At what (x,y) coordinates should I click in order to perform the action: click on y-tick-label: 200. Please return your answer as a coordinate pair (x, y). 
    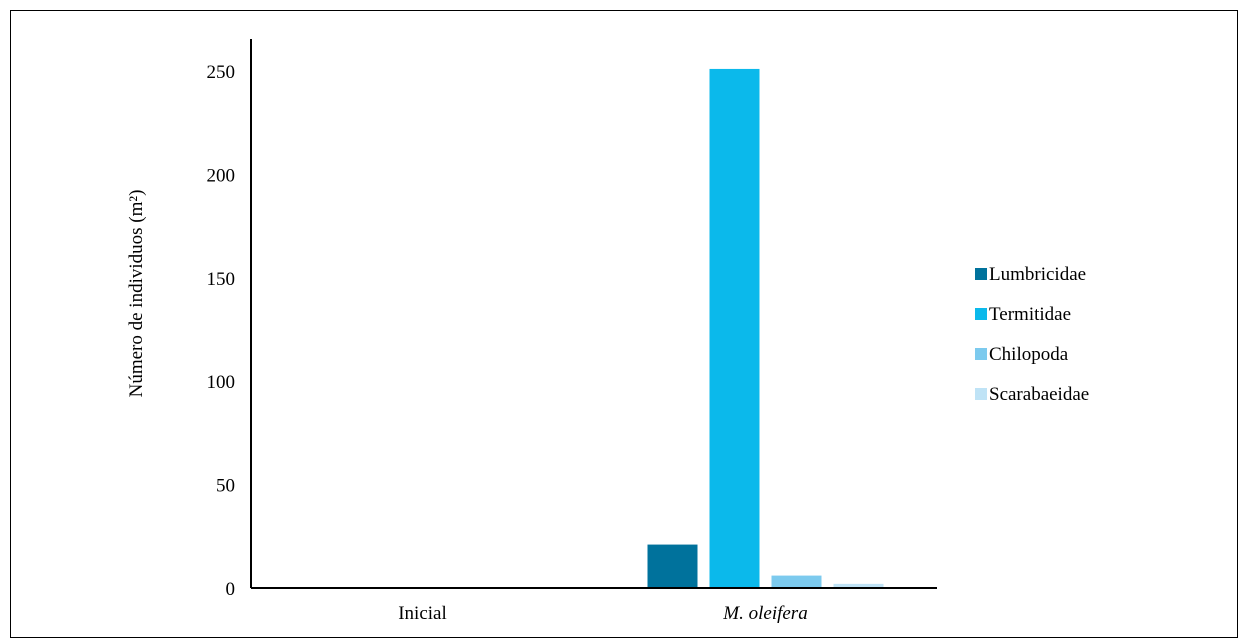
    Looking at the image, I should click on (221, 175).